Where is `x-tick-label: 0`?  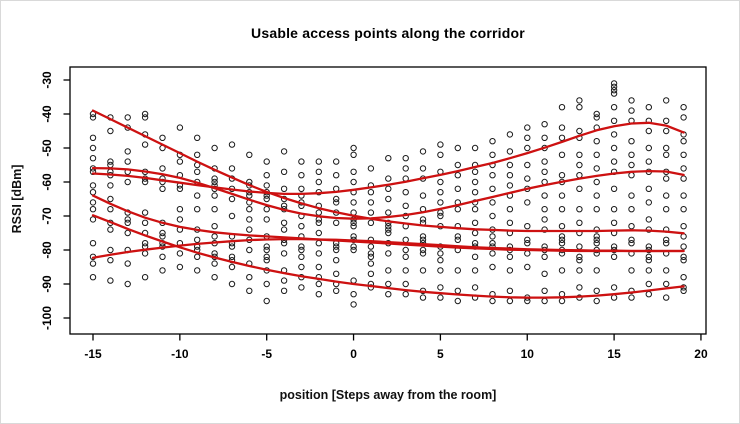
x-tick-label: 0 is located at coordinates (353, 354).